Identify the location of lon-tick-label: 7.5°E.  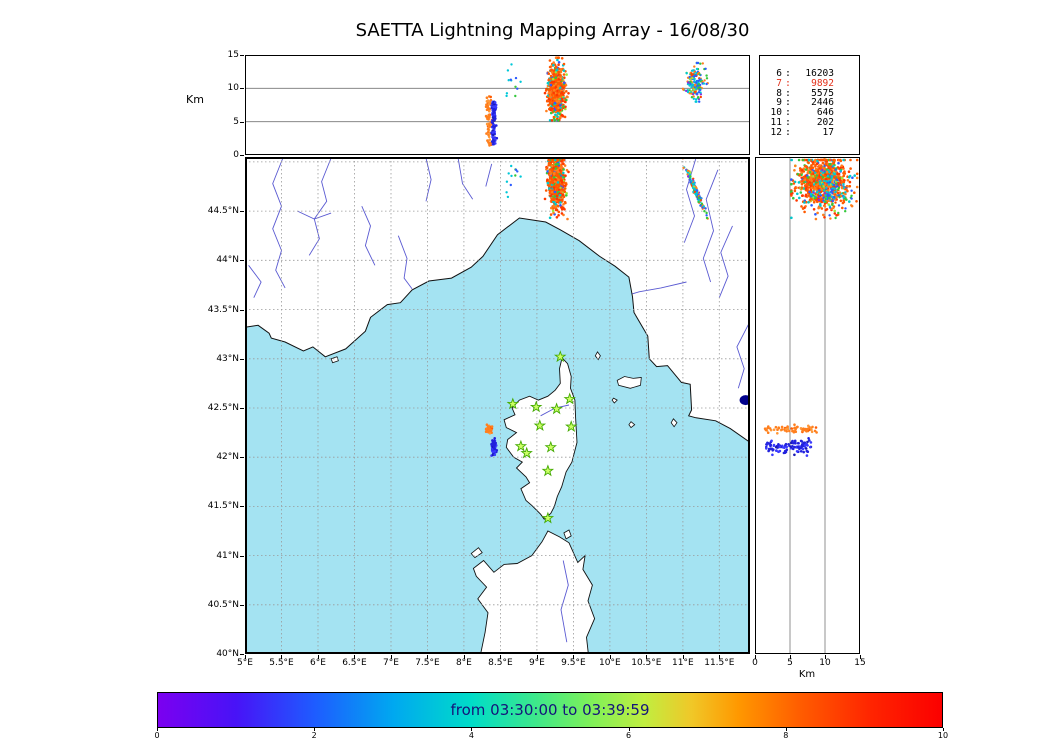
(427, 663).